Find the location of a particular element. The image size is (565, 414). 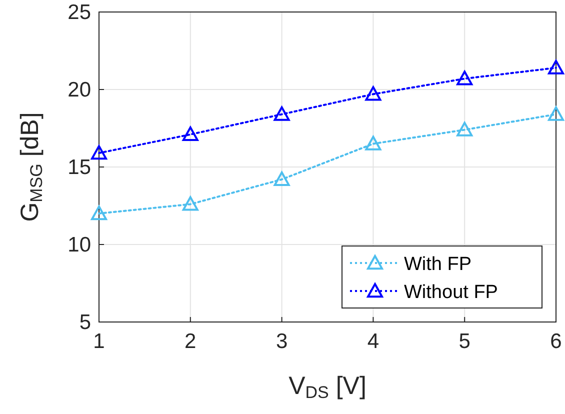

x-tick-label: 1 is located at coordinates (99, 341).